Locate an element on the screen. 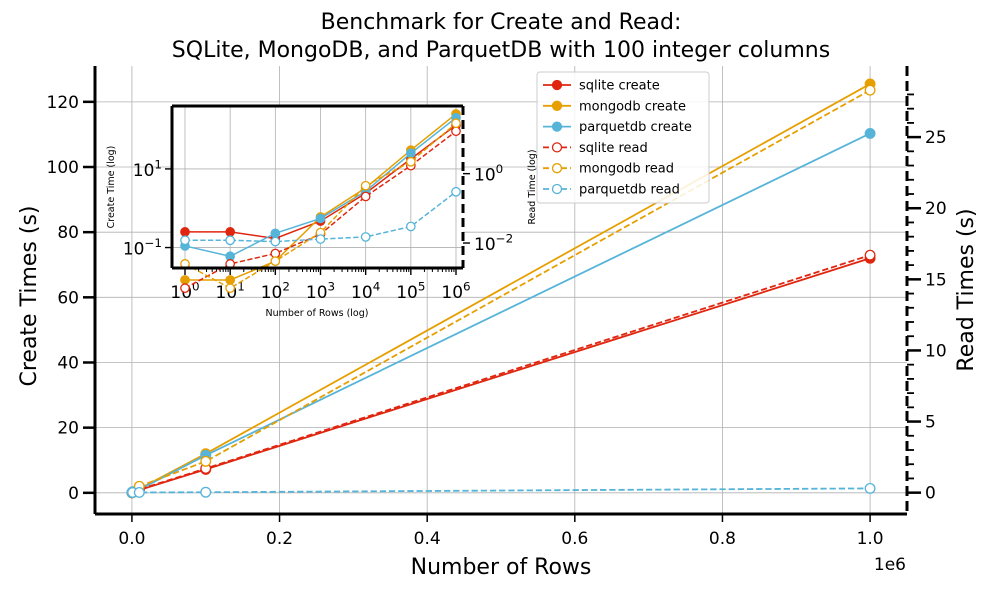 The image size is (989, 590). inset-x-tick-label: 10⁴ is located at coordinates (365, 291).